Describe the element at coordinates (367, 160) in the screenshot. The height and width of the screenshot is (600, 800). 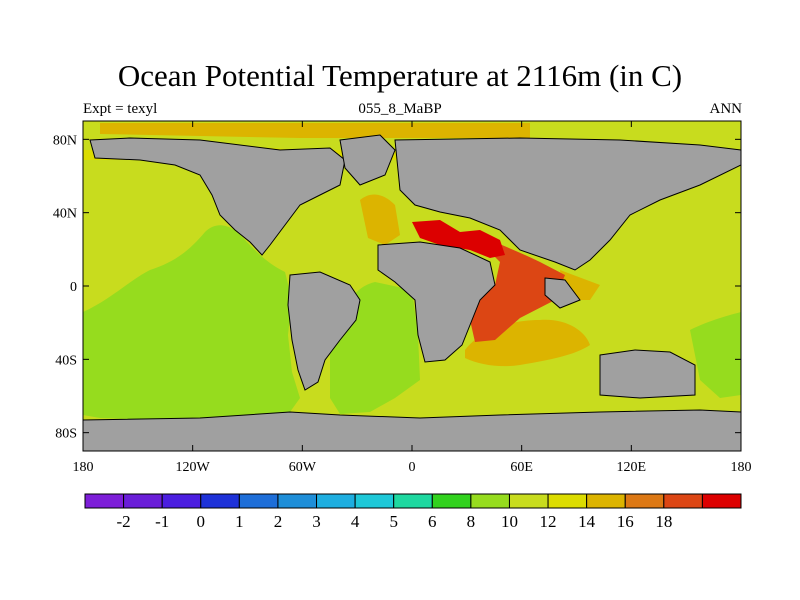
I see `land-greenland` at that location.